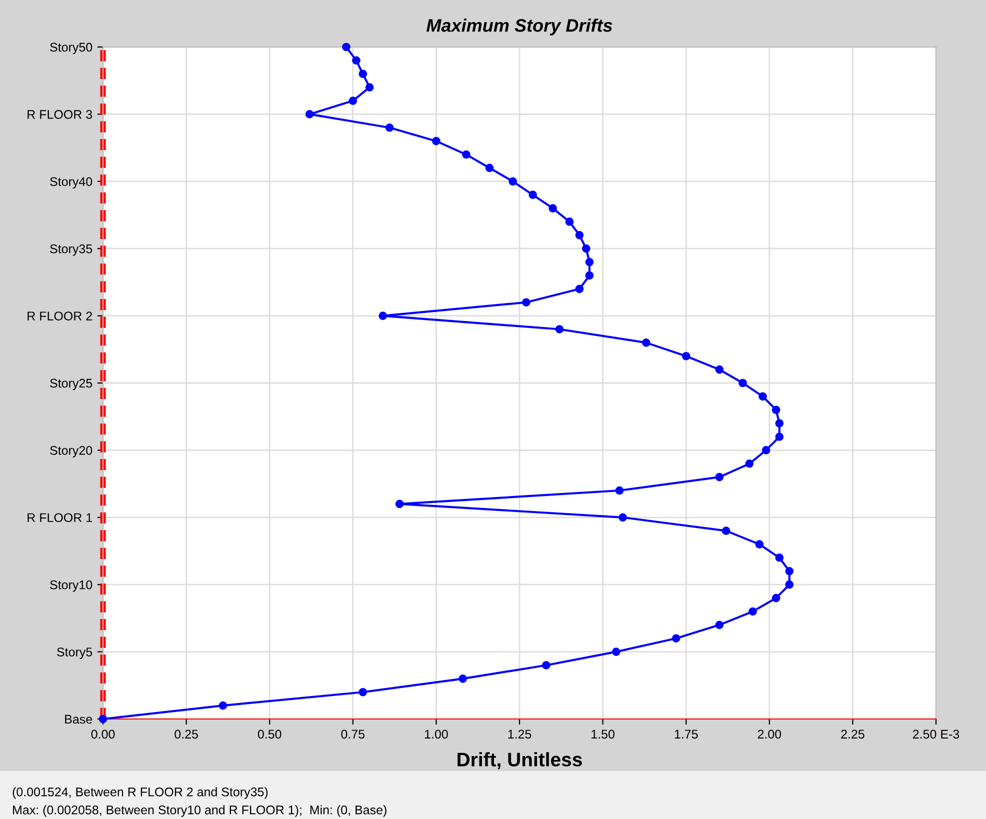 The height and width of the screenshot is (819, 986). Describe the element at coordinates (71, 384) in the screenshot. I see `y-tick-label: Story25` at that location.